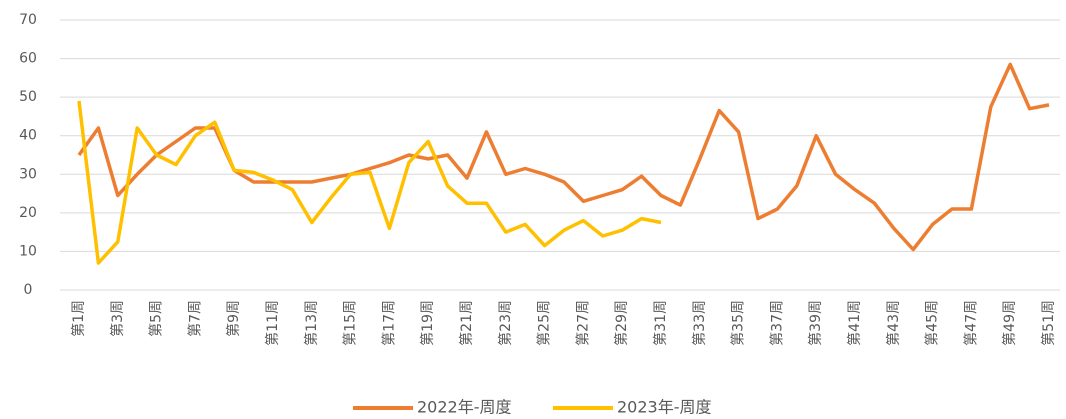  Describe the element at coordinates (464, 407) in the screenshot. I see `legend-label: 2022年-周度` at that location.